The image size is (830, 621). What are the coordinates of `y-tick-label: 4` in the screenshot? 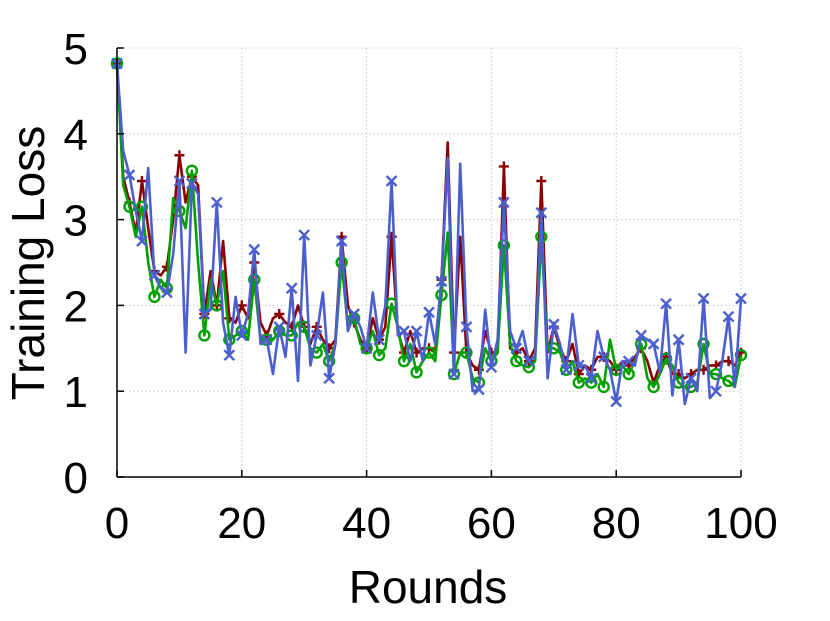 It's located at (76, 135).